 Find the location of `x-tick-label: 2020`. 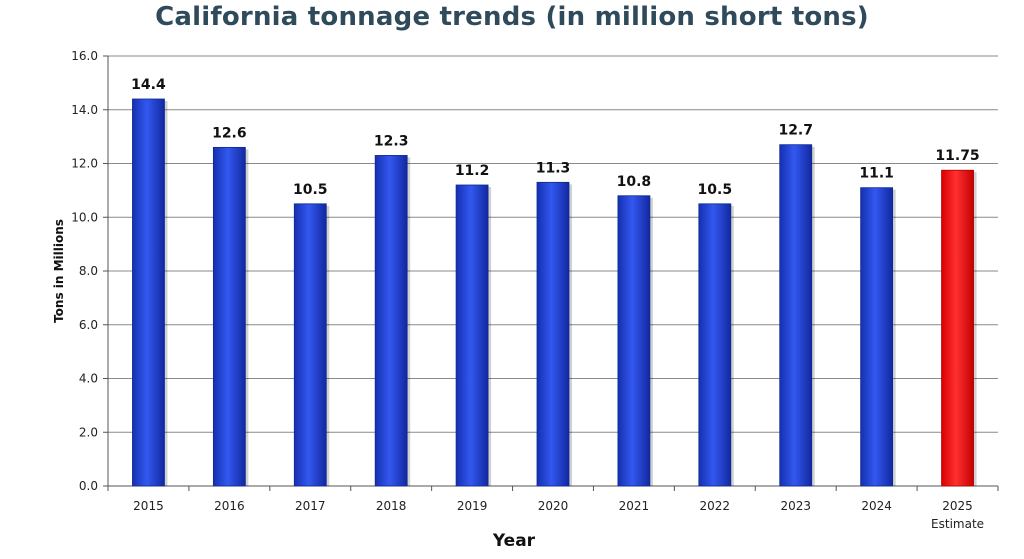

x-tick-label: 2020 is located at coordinates (553, 506).